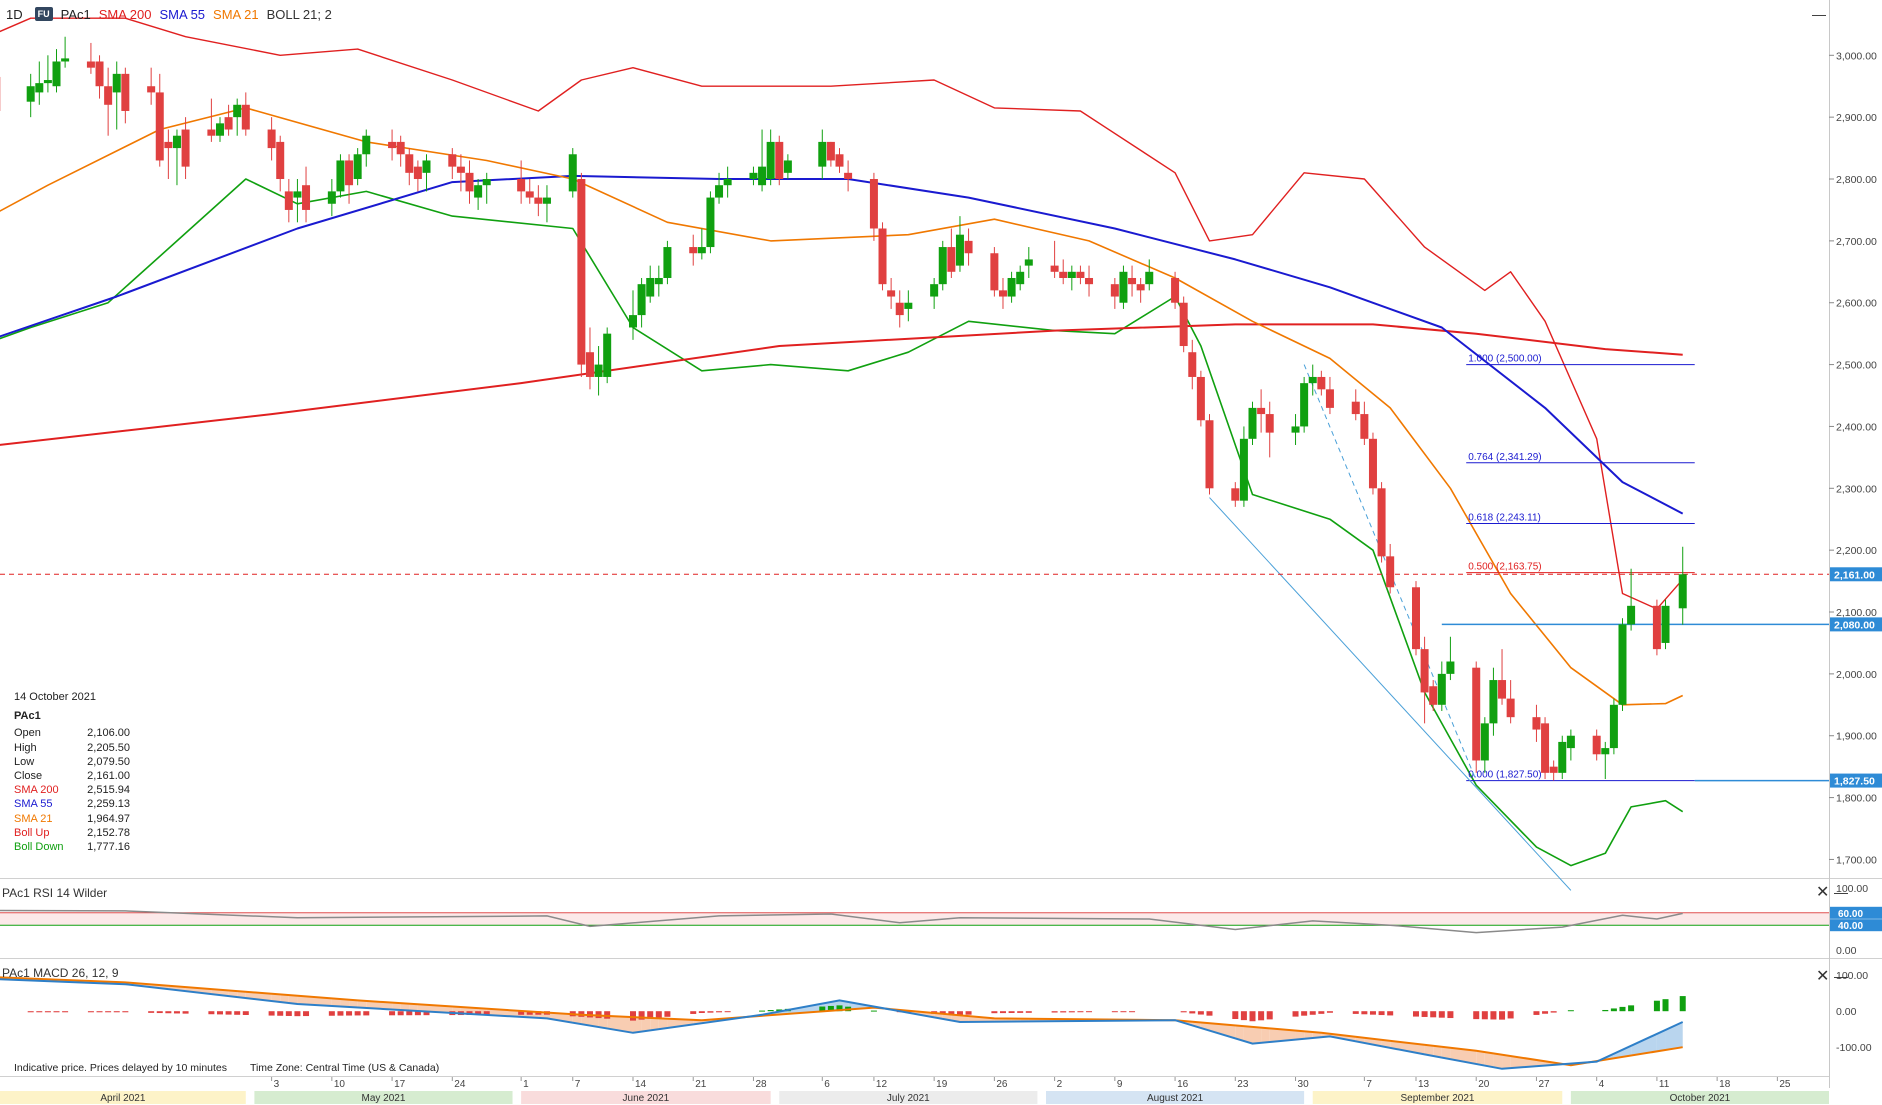 Image resolution: width=1882 pixels, height=1105 pixels. Describe the element at coordinates (1823, 892) in the screenshot. I see `rsi-close-icon: ✕` at that location.